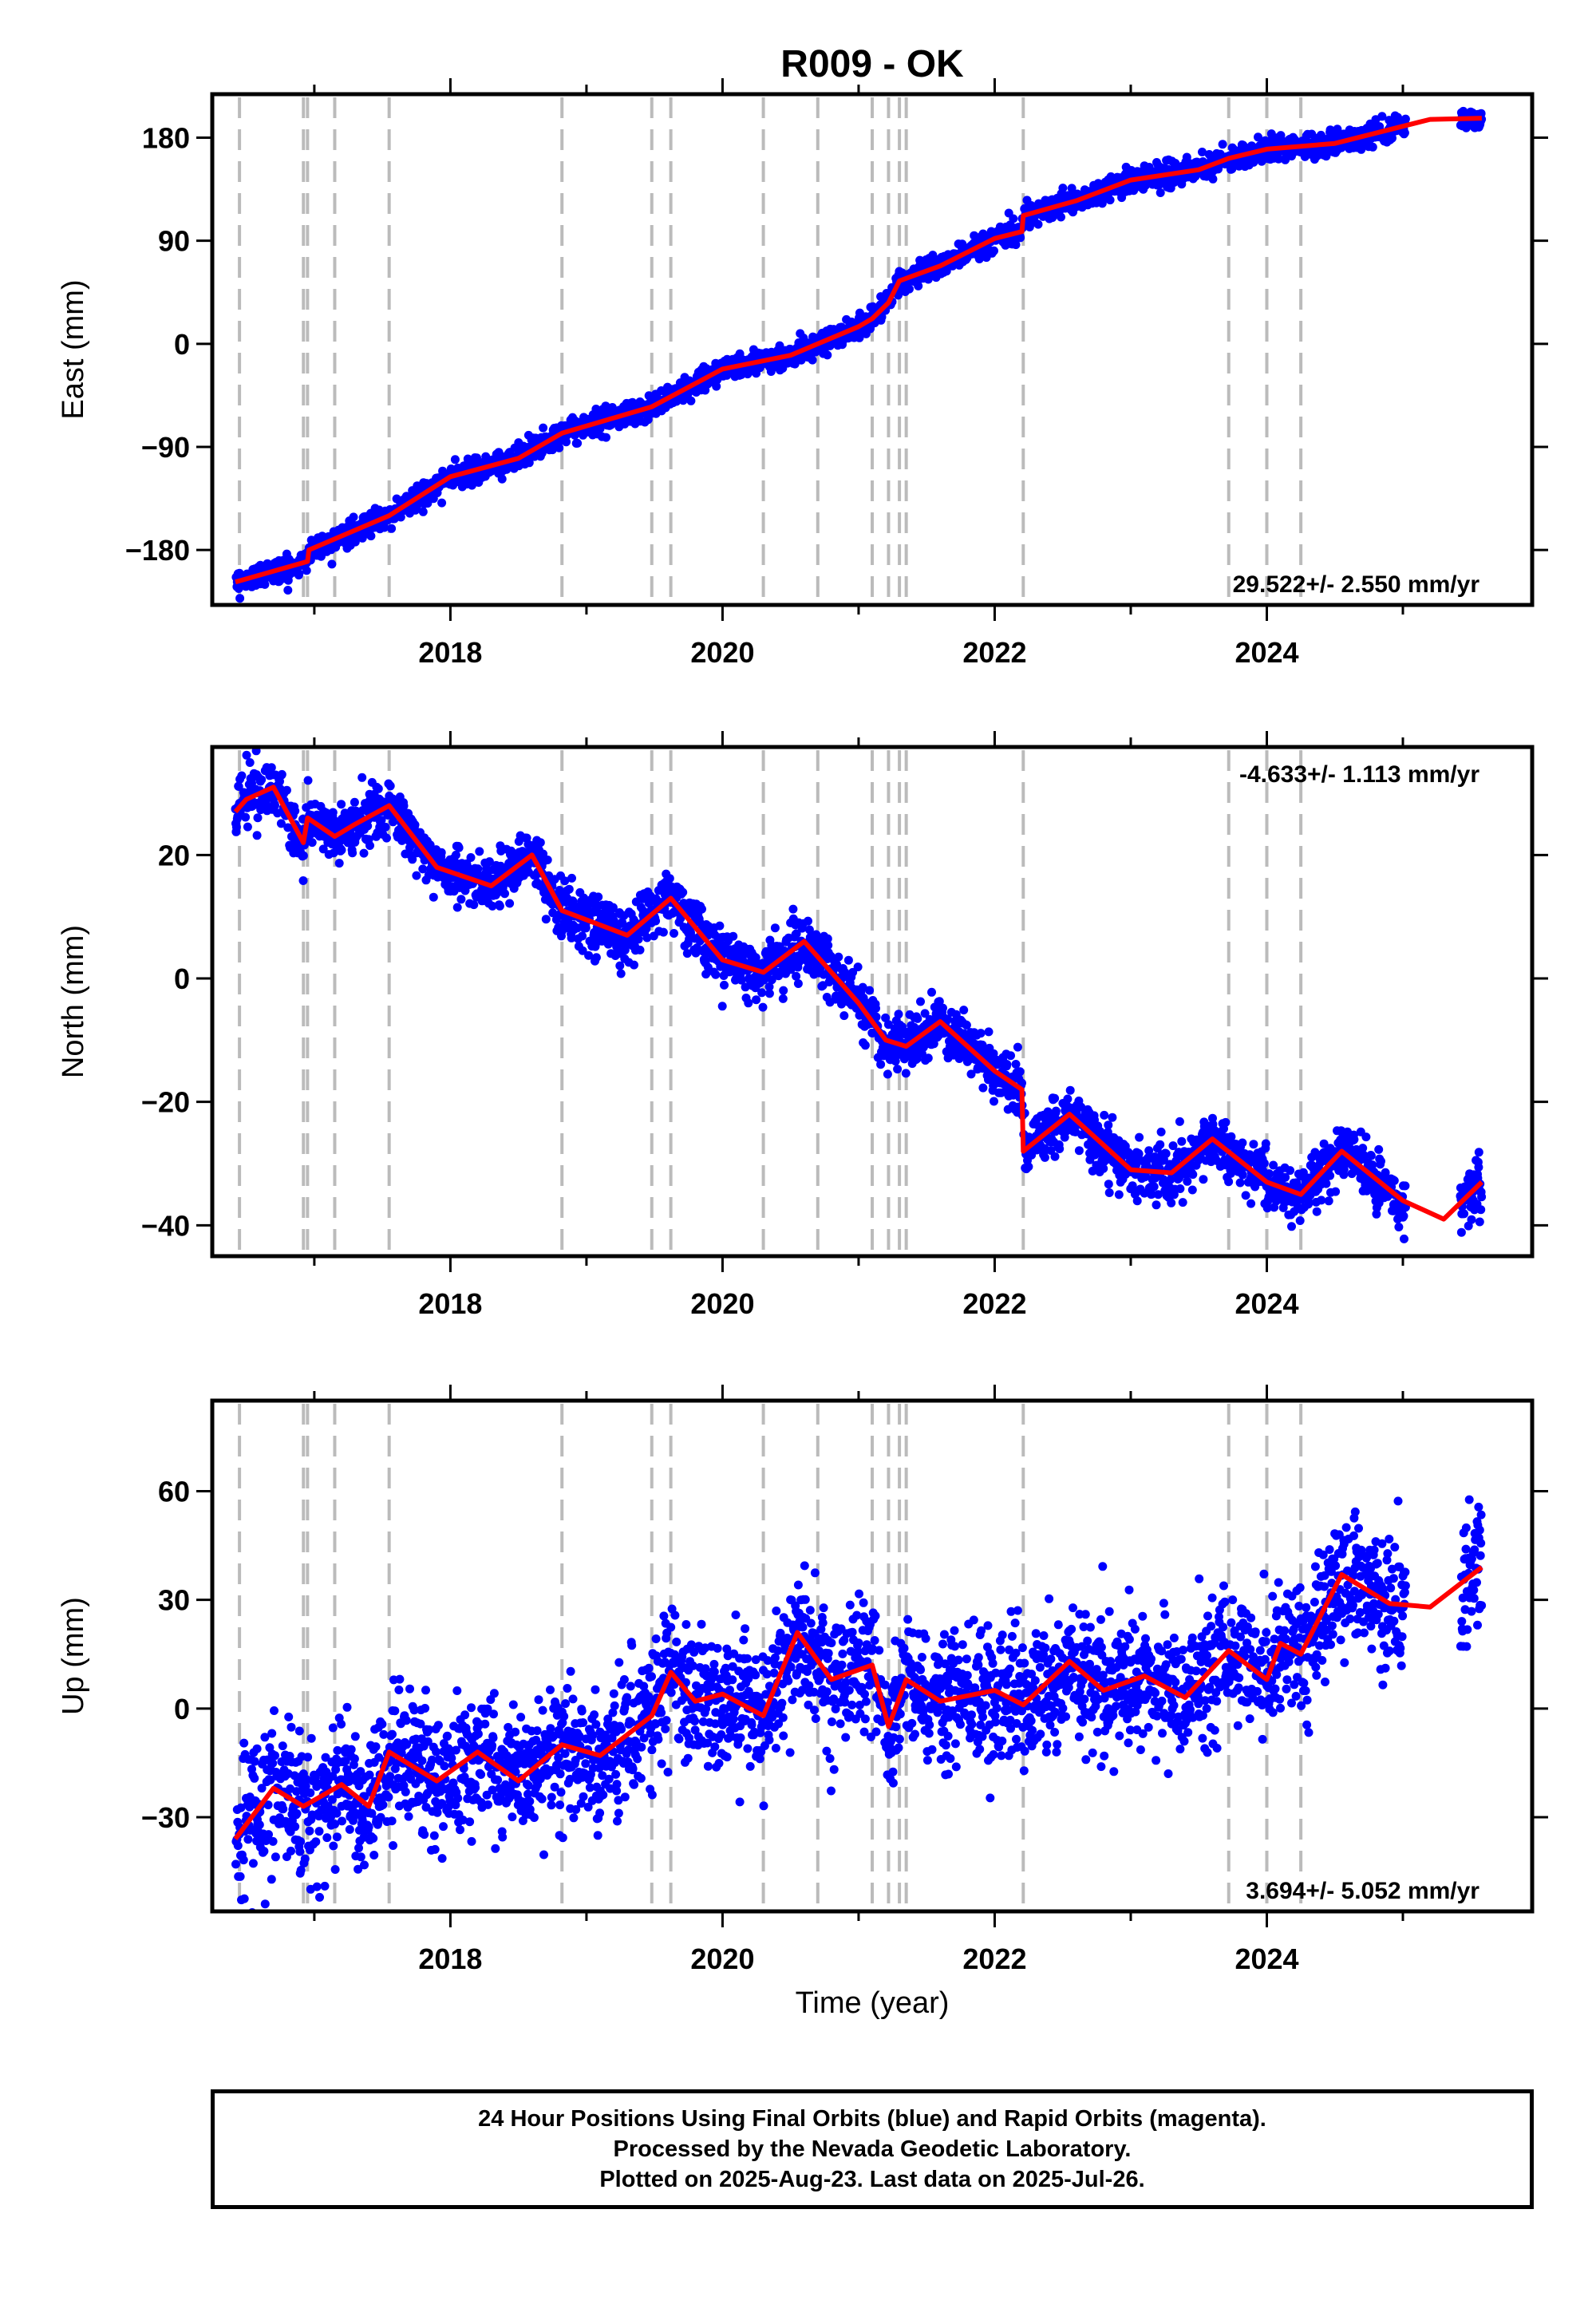 The image size is (1596, 2316). I want to click on rate-label: 29.522+/- 2.550 mm/yr, so click(1356, 584).